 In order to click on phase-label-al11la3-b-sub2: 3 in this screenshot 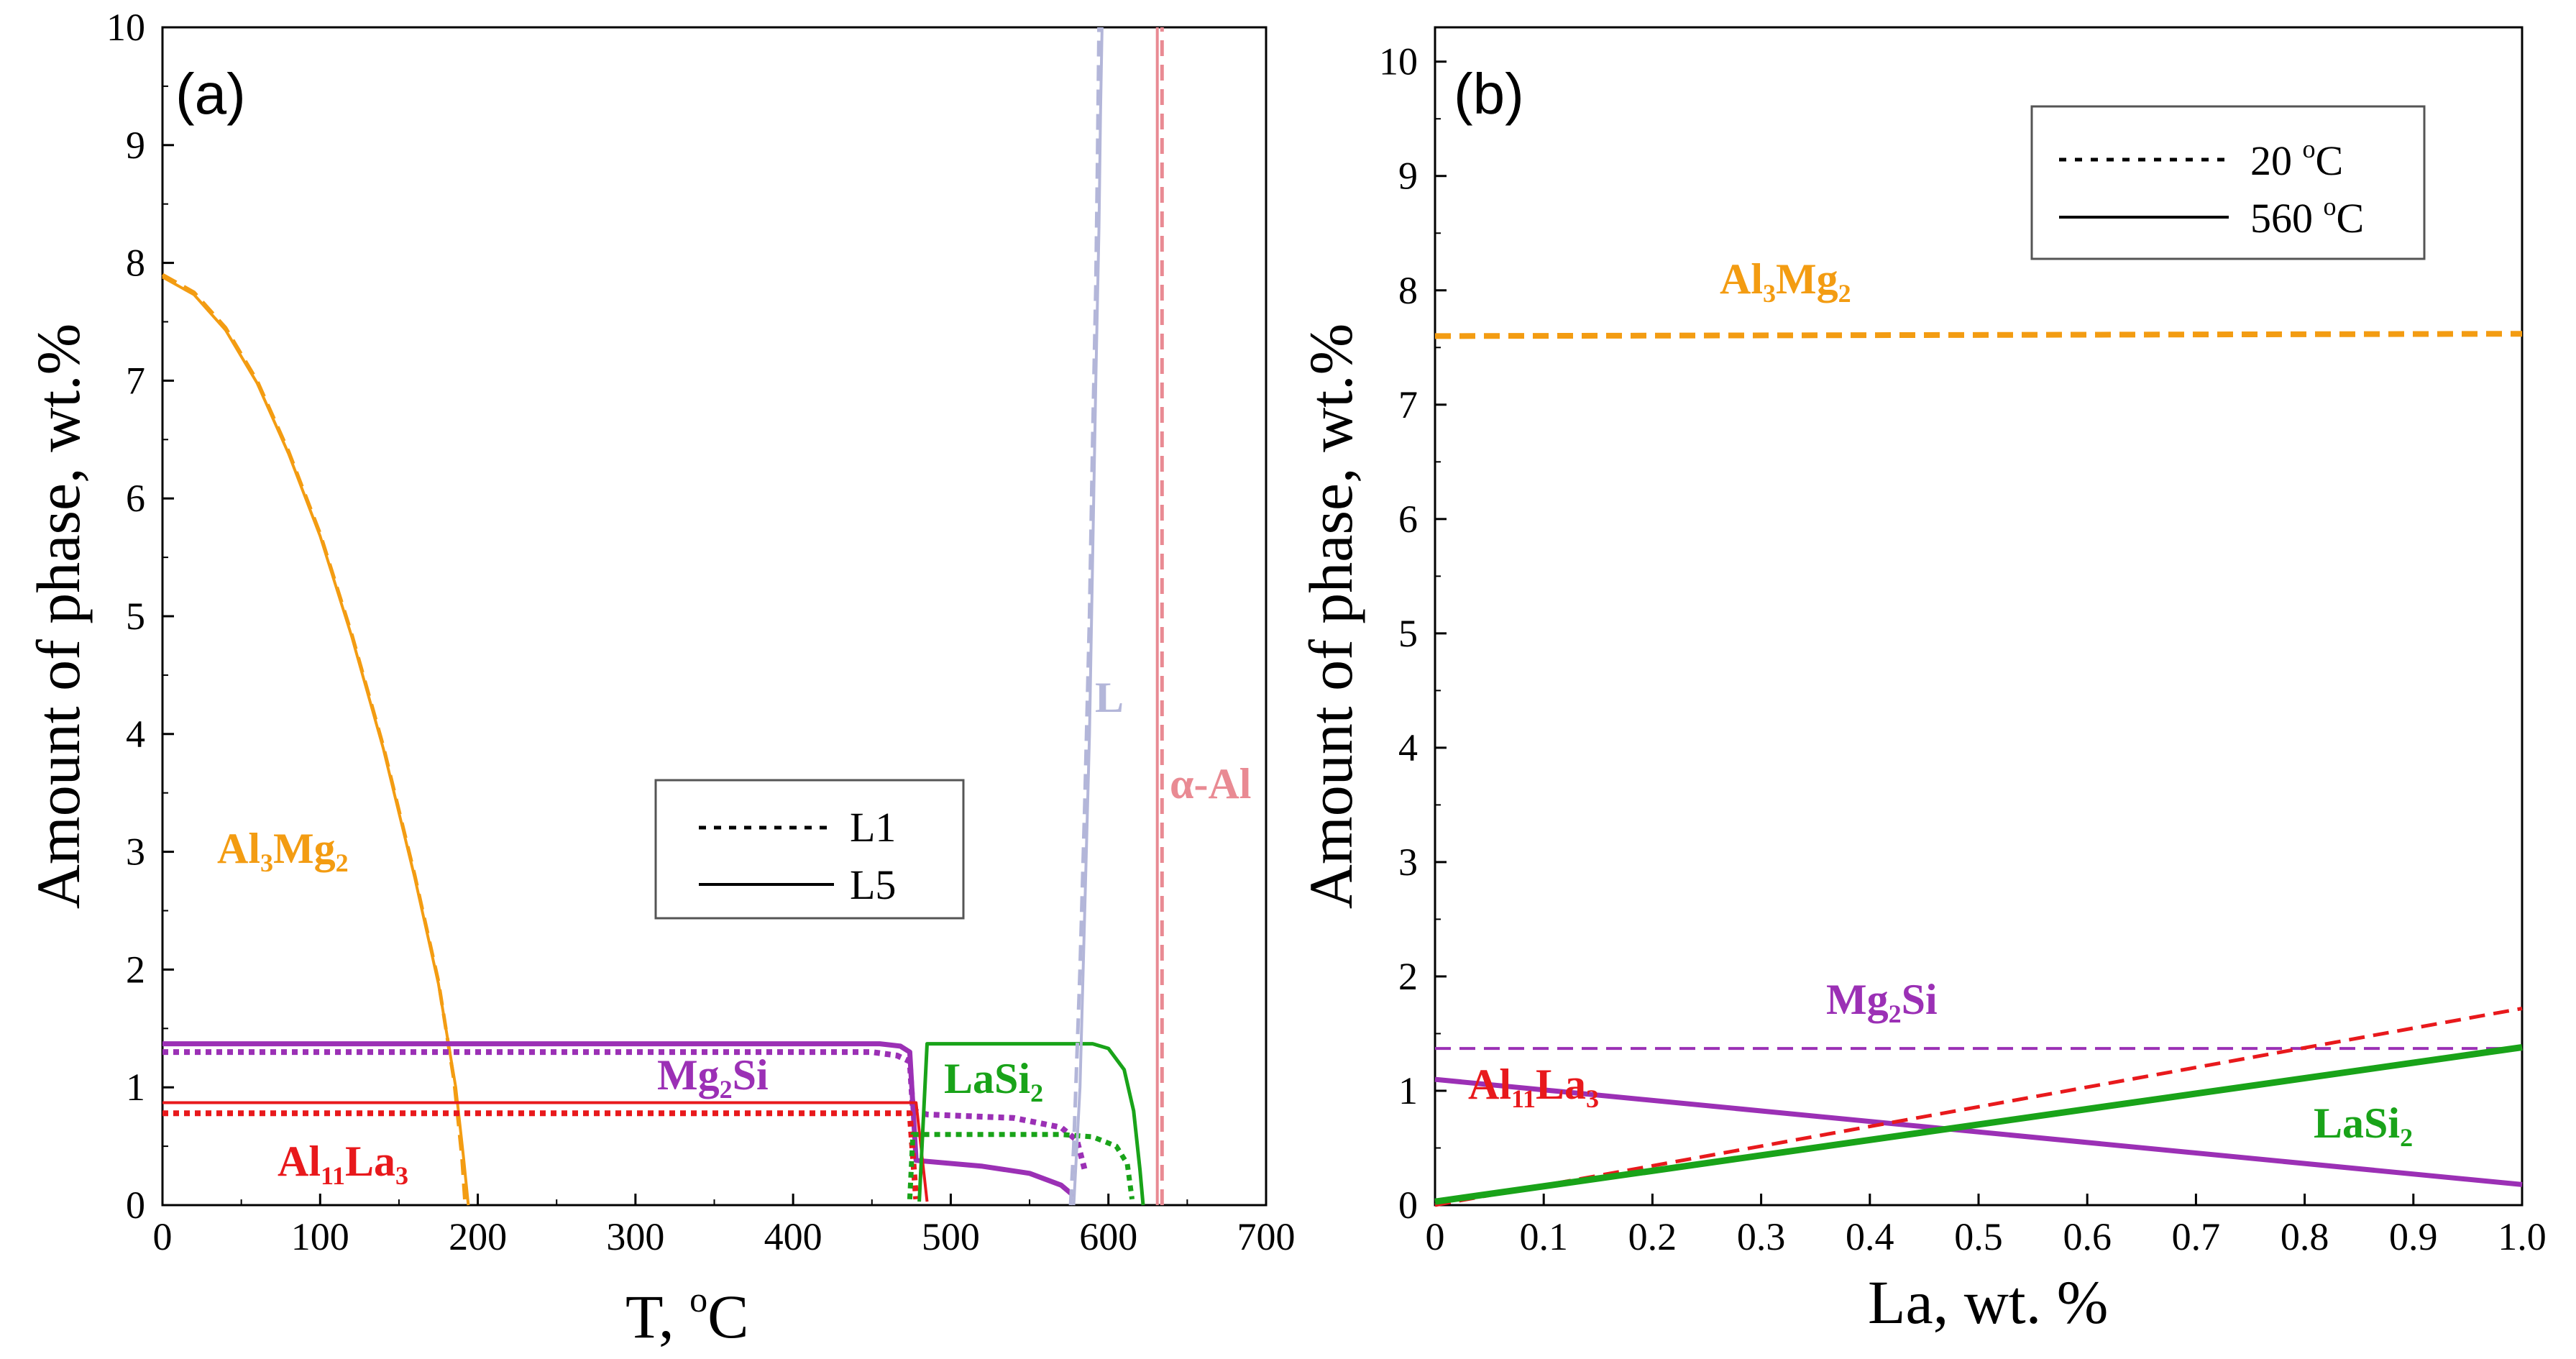, I will do `click(1592, 1098)`.